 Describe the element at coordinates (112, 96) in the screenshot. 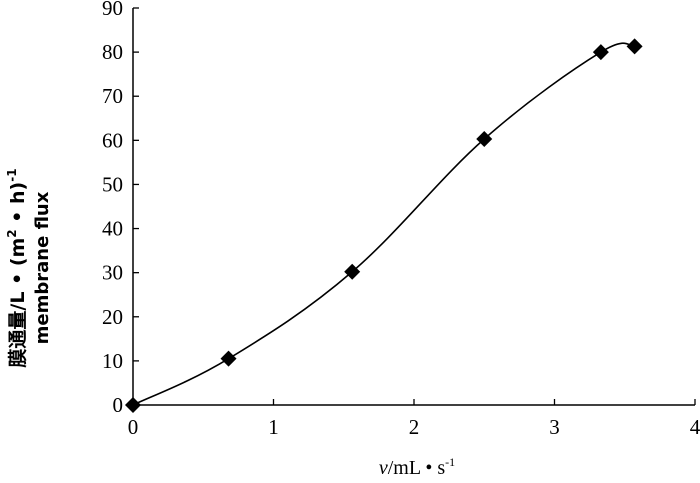

I see `y-tick-label: 70` at that location.